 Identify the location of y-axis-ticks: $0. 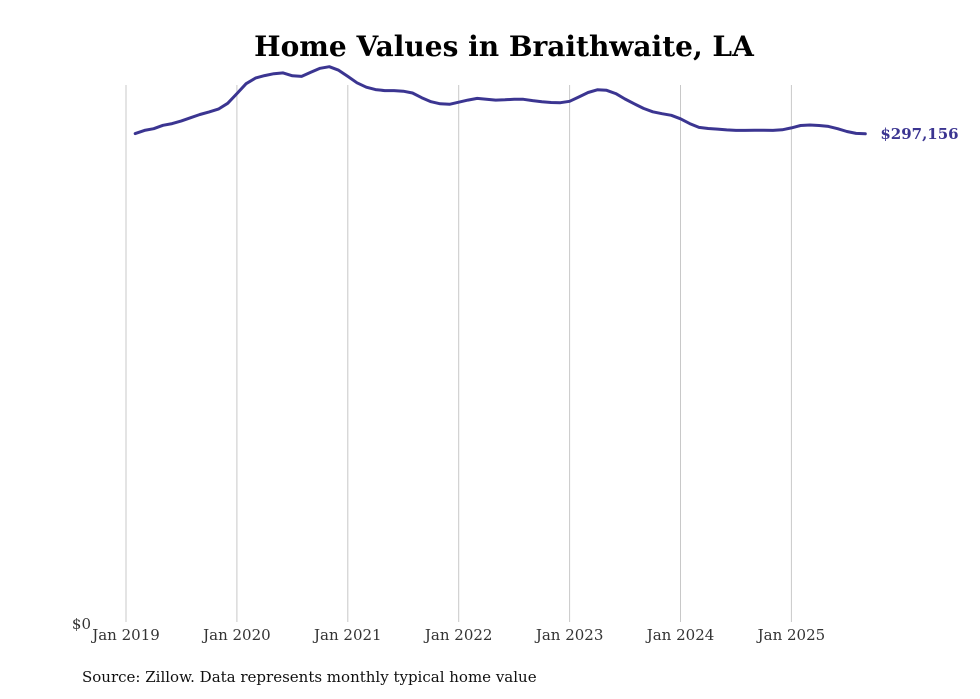
(81, 624).